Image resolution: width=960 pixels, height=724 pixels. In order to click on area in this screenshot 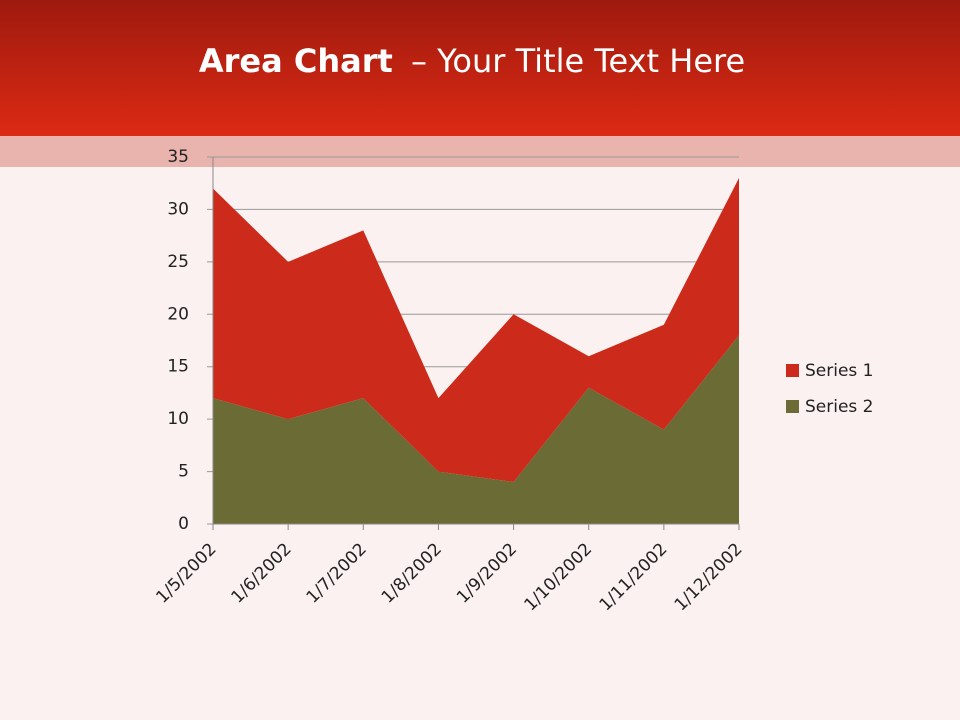, I will do `click(476, 429)`.